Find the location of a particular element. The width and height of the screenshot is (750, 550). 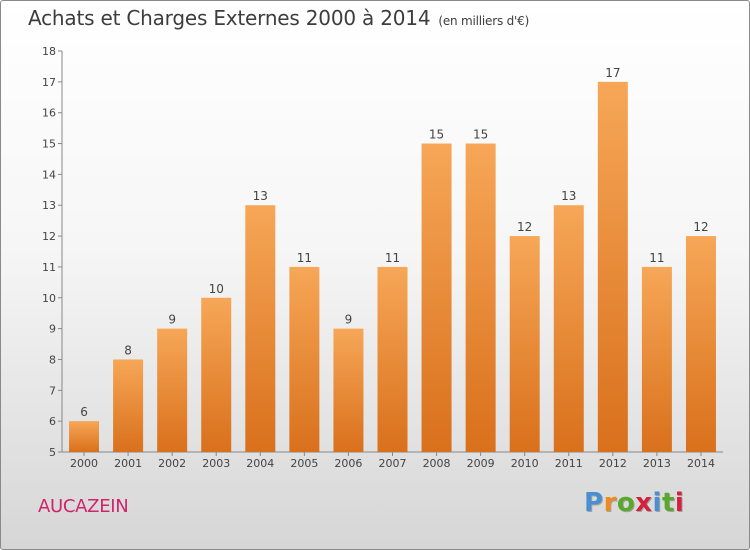

x-tick-label: 2007 is located at coordinates (393, 463).